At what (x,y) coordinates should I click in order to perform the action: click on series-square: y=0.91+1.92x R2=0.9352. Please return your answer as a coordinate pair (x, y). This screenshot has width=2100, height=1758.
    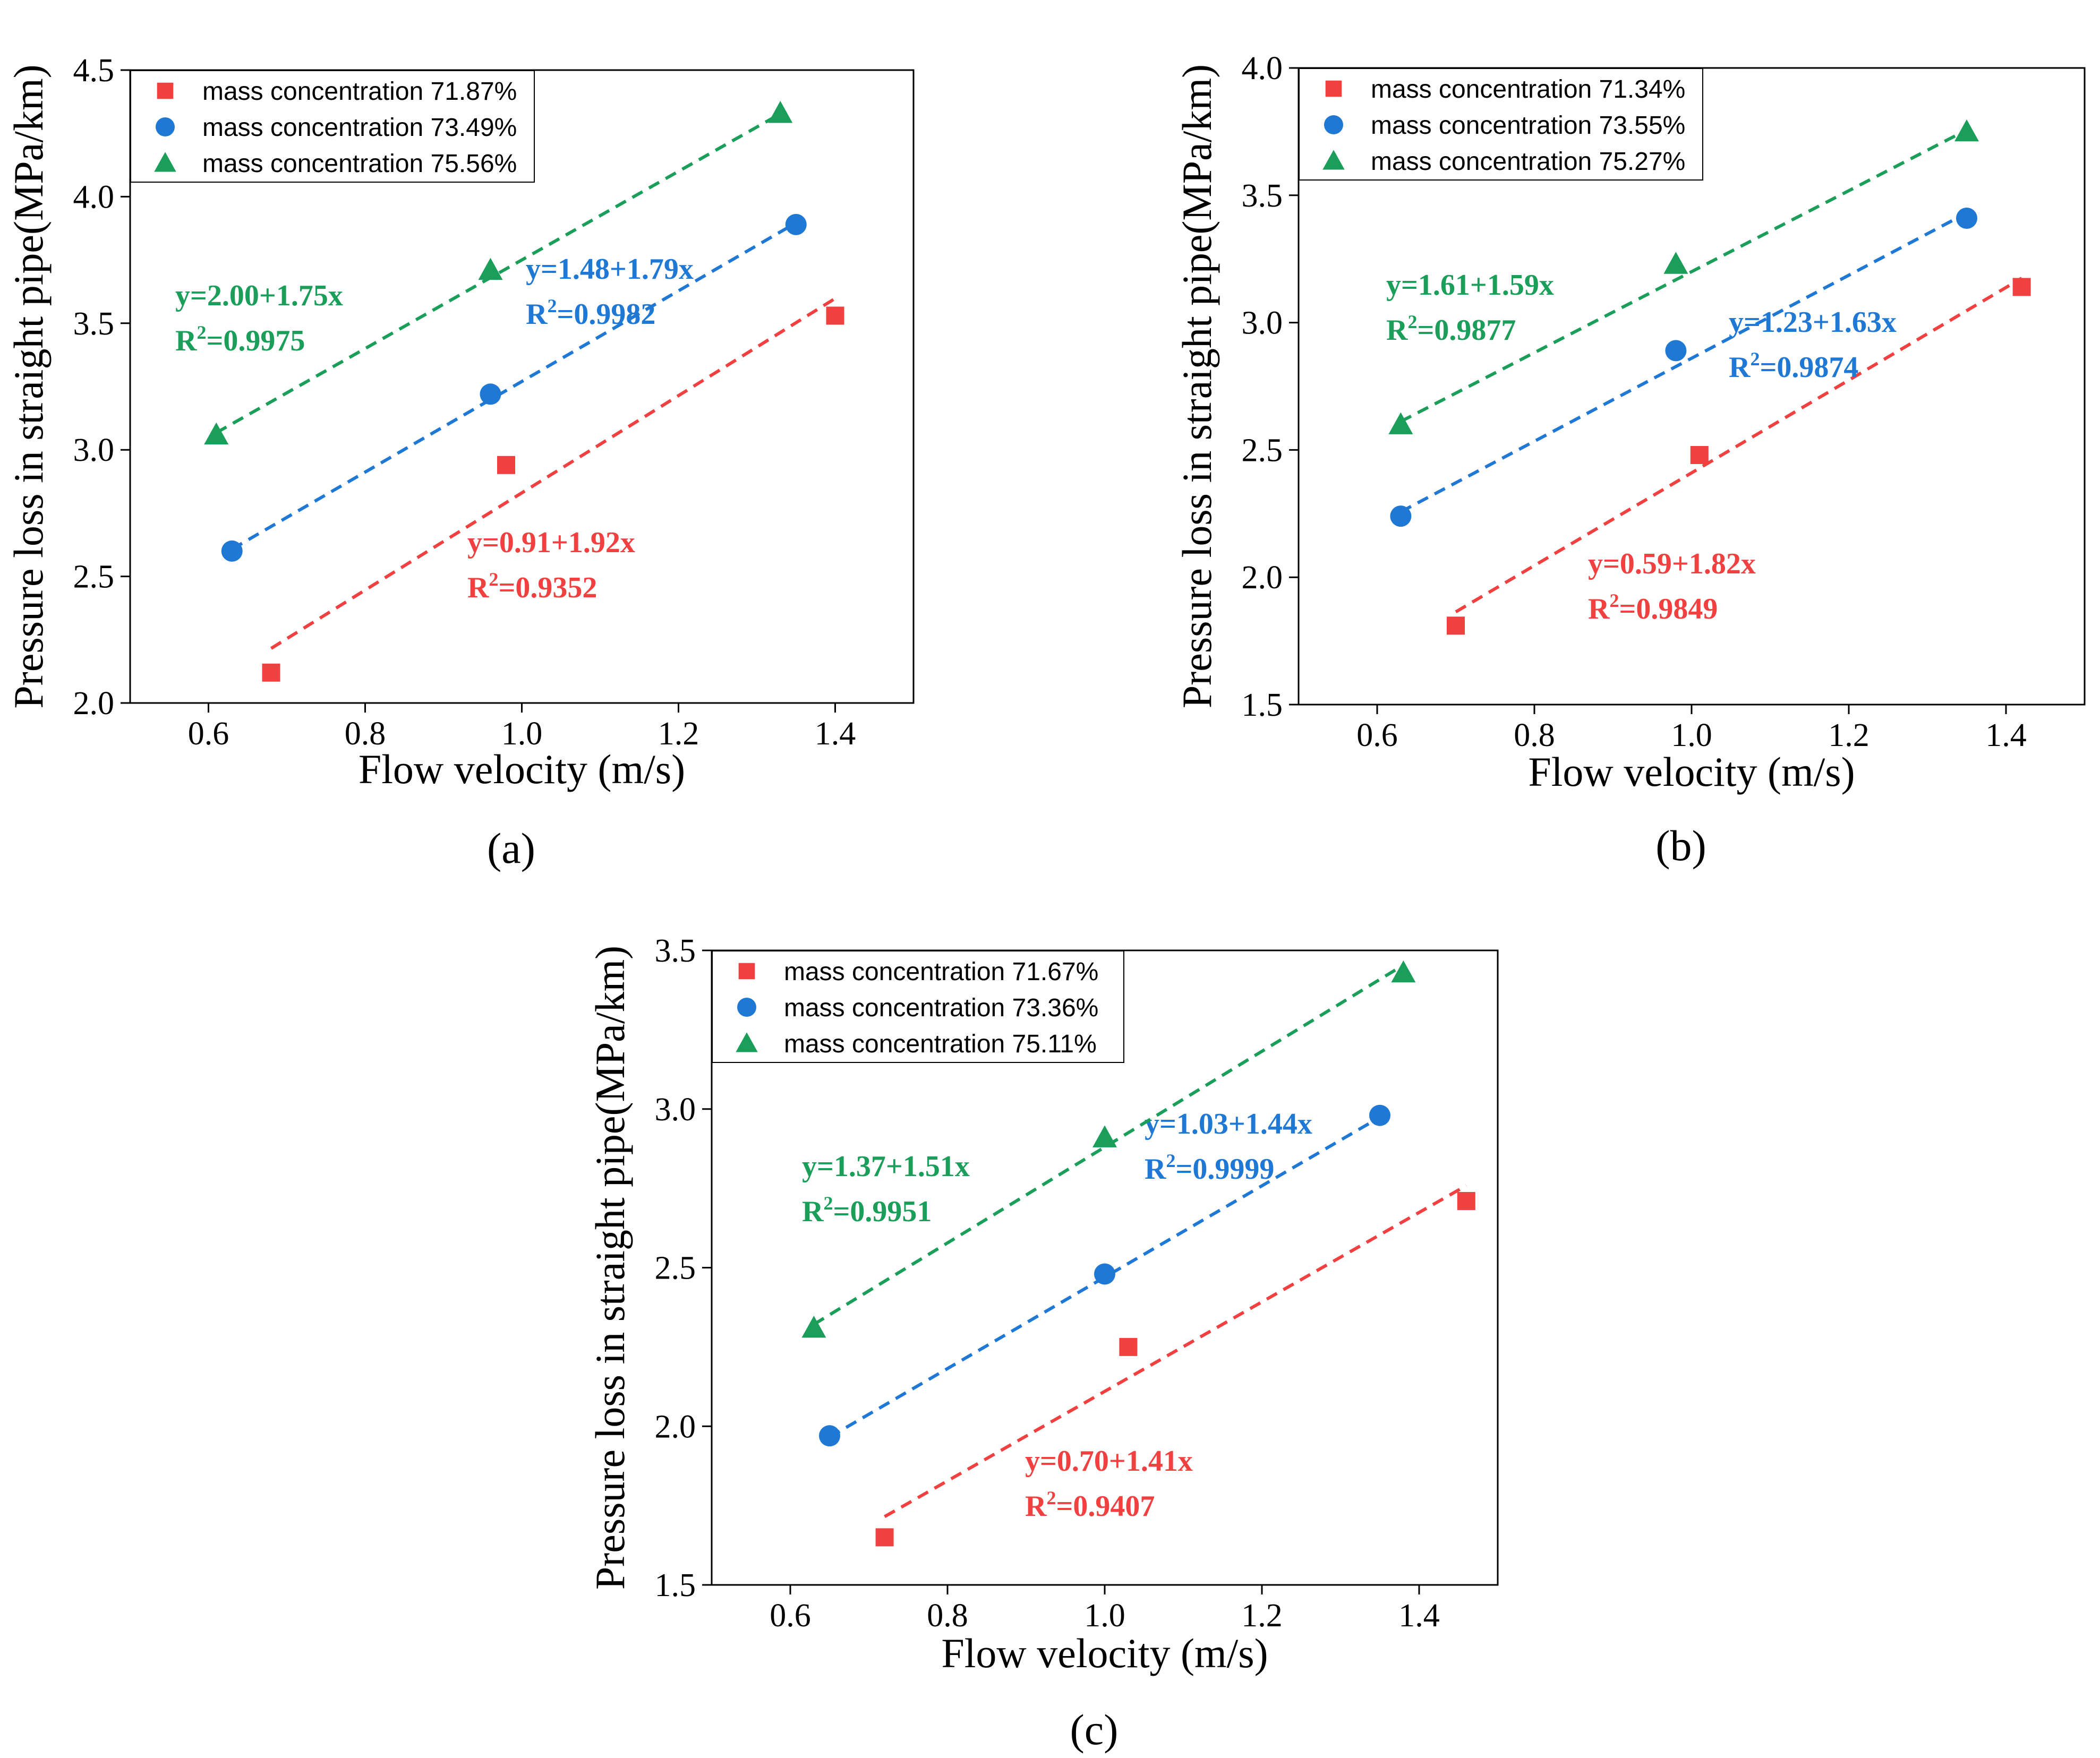
    Looking at the image, I should click on (553, 489).